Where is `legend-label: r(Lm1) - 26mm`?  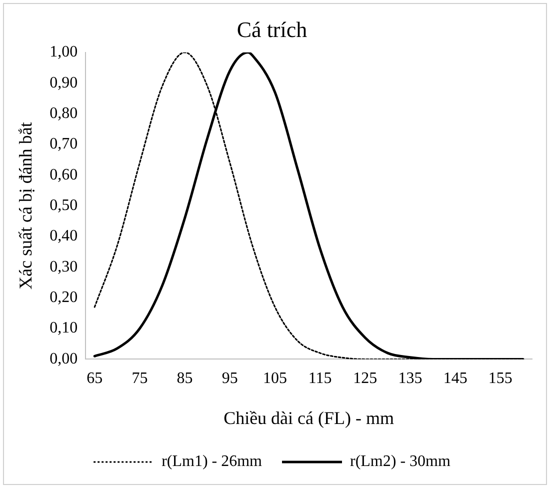
legend-label: r(Lm1) - 26mm is located at coordinates (212, 461).